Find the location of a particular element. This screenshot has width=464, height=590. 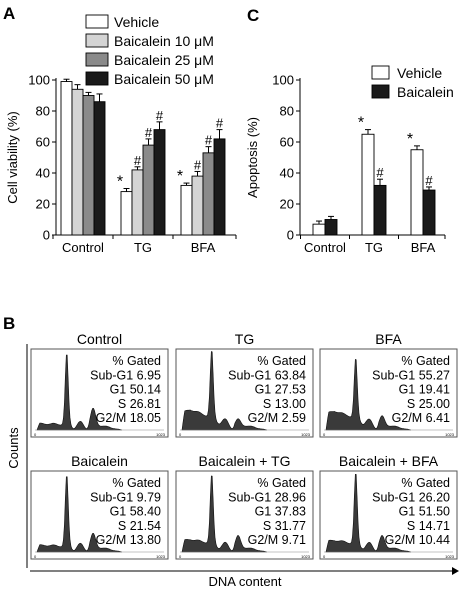

legend-label: Baicalein 10 μM is located at coordinates (164, 41).